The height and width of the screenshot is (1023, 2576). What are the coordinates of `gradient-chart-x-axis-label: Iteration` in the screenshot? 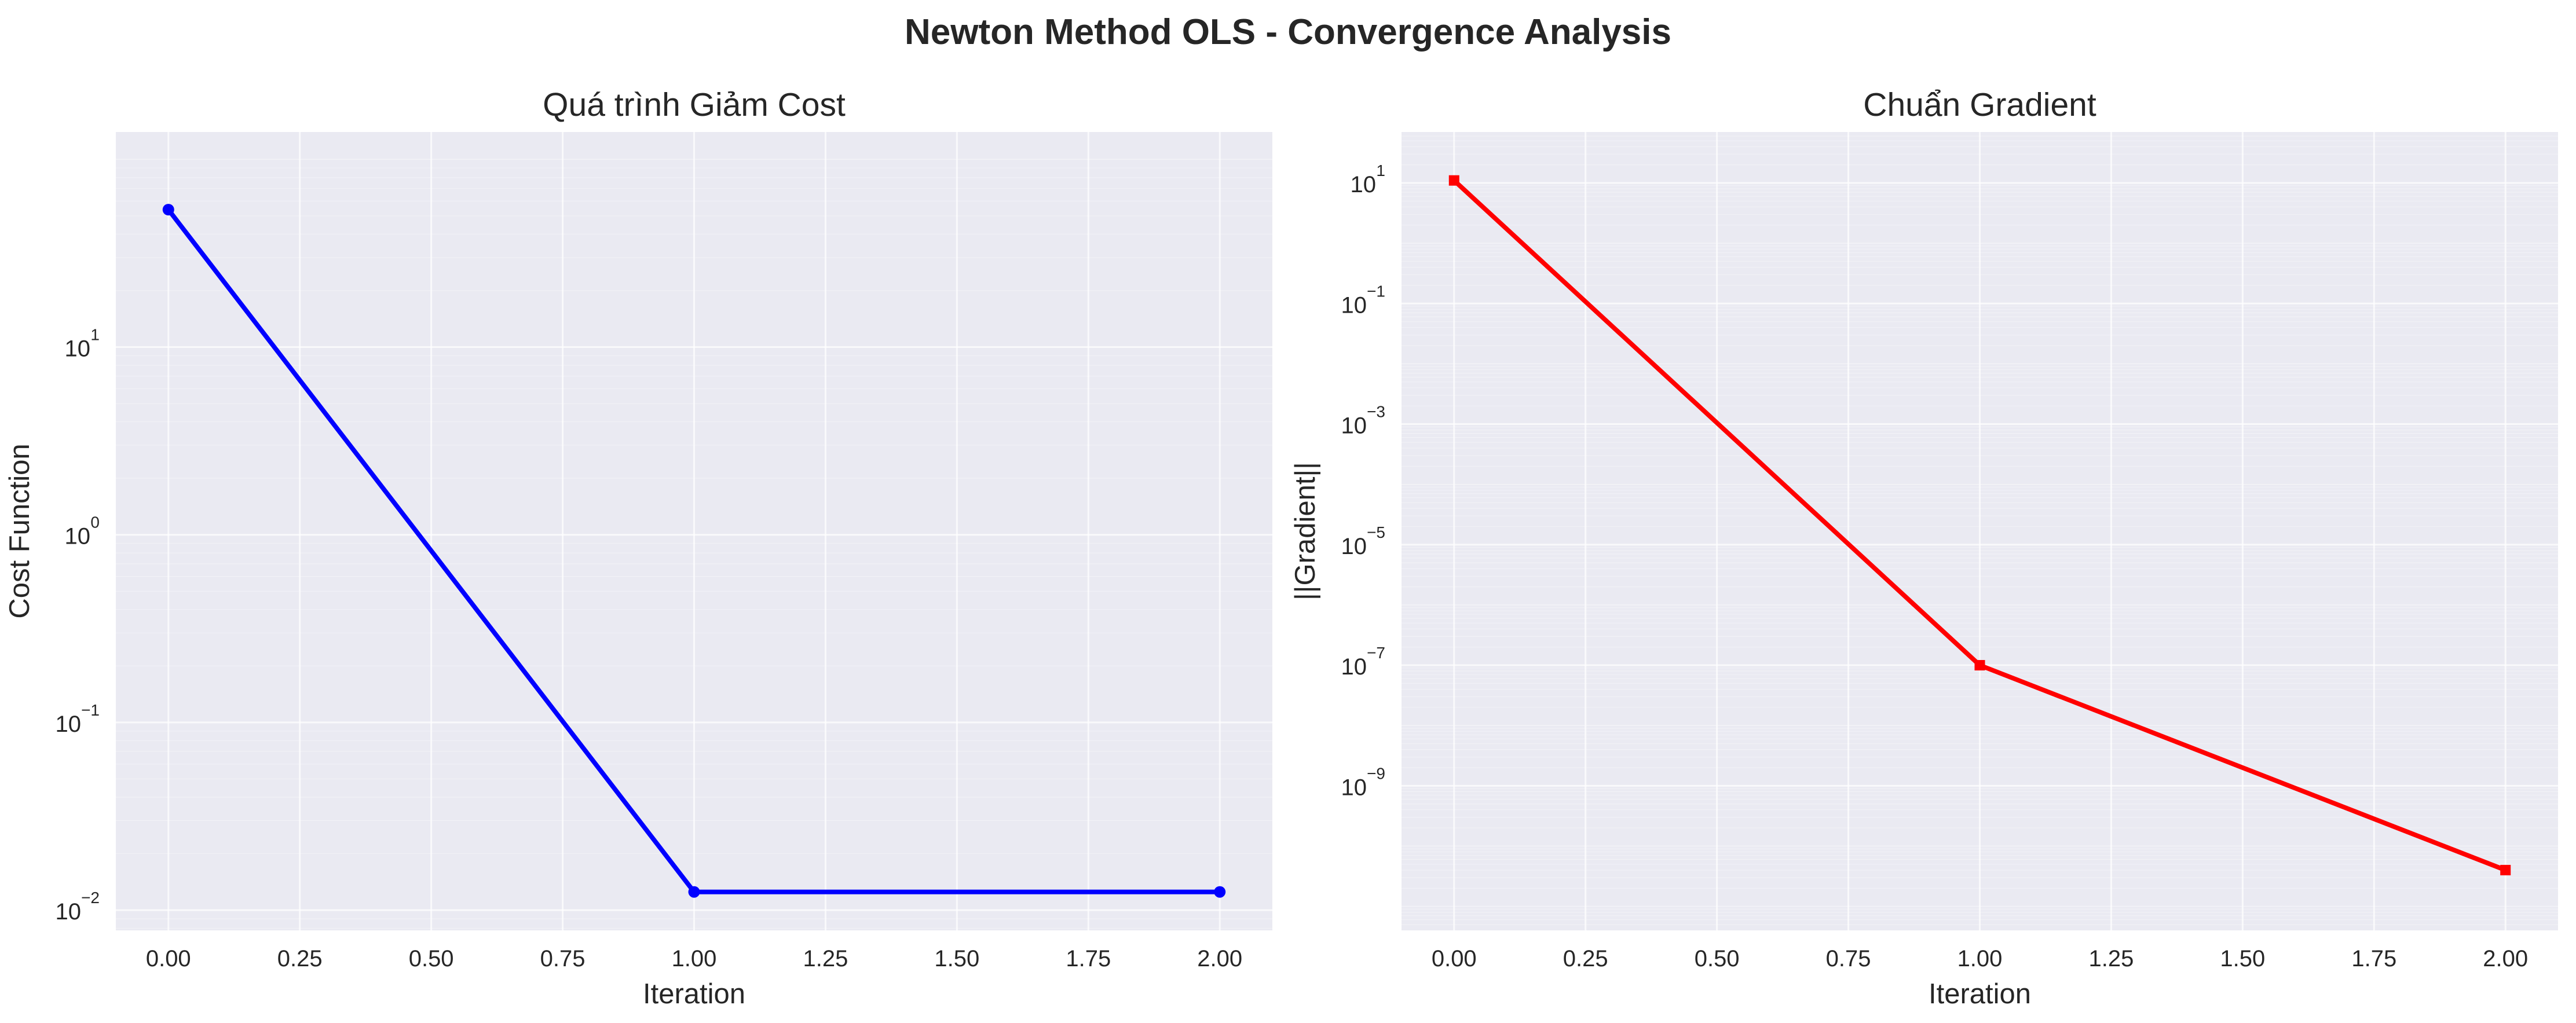 It's located at (1980, 994).